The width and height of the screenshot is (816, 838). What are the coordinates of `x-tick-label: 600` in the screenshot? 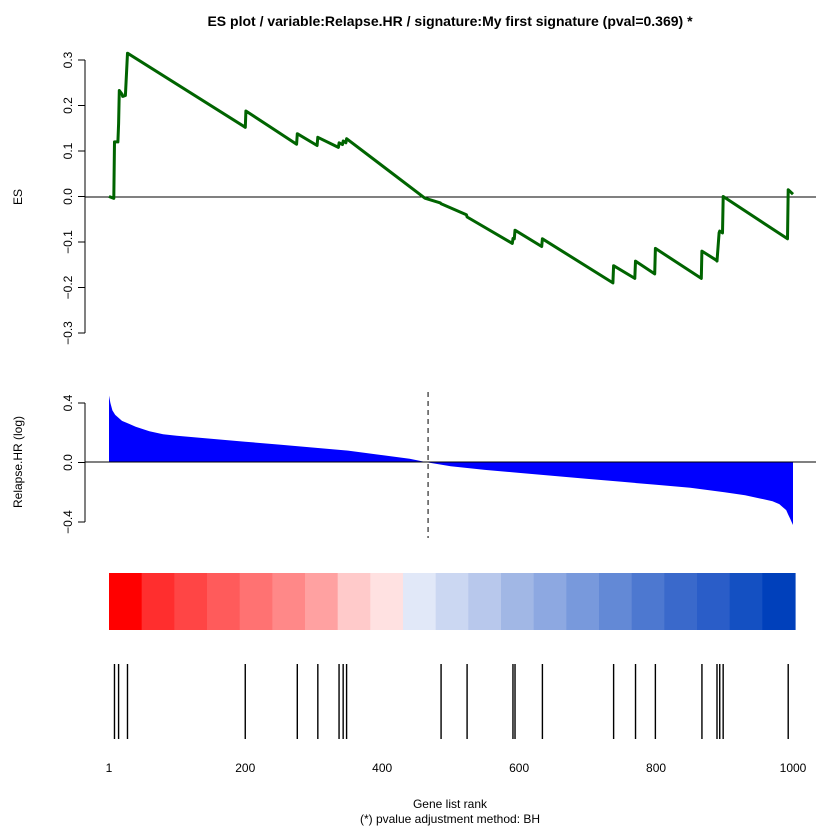 It's located at (519, 768).